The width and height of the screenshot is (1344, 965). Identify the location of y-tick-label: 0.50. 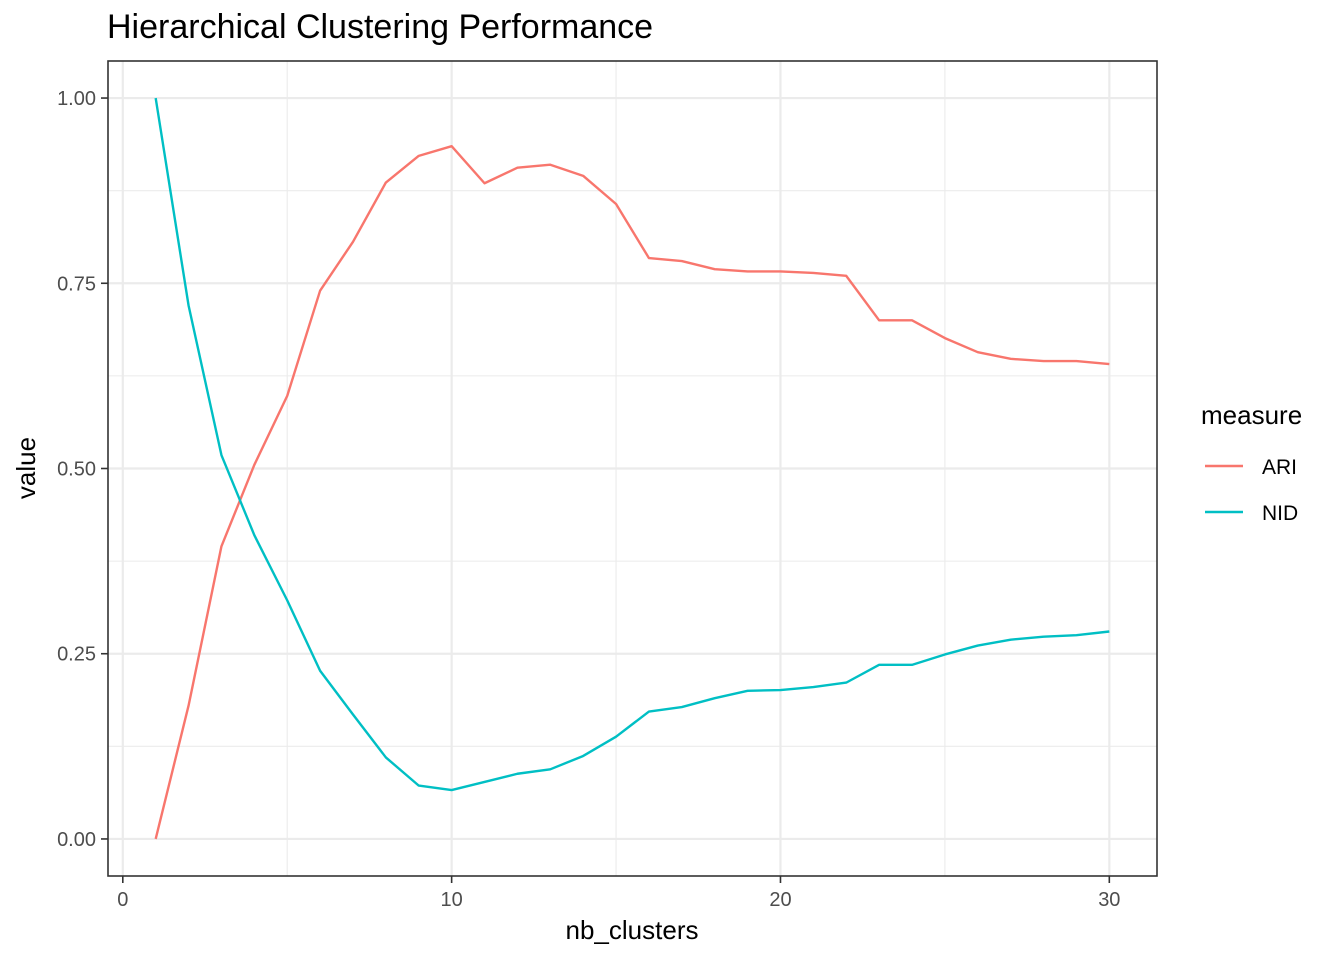
(76, 470).